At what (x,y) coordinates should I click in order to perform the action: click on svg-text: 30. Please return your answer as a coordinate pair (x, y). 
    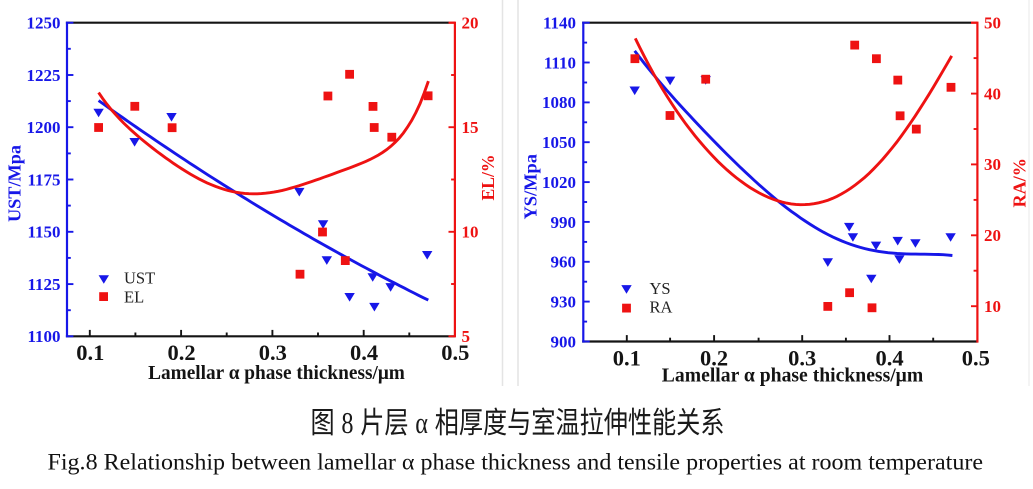
    Looking at the image, I should click on (992, 164).